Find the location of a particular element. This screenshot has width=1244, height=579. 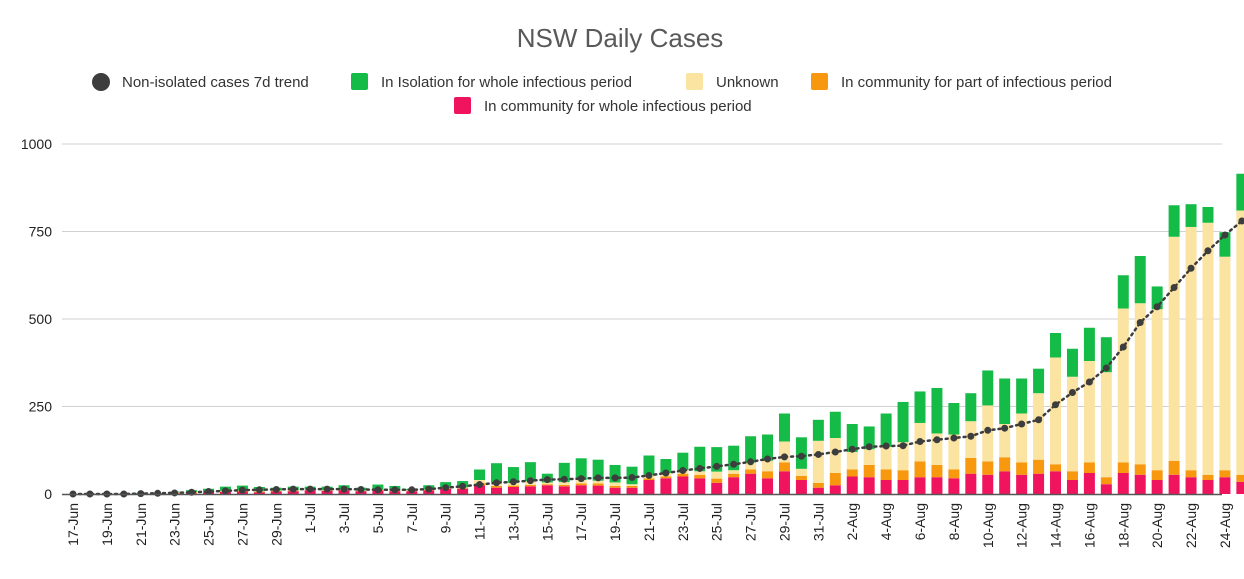

legend-marker-non-isolated-cases-7d-trend is located at coordinates (101, 82).